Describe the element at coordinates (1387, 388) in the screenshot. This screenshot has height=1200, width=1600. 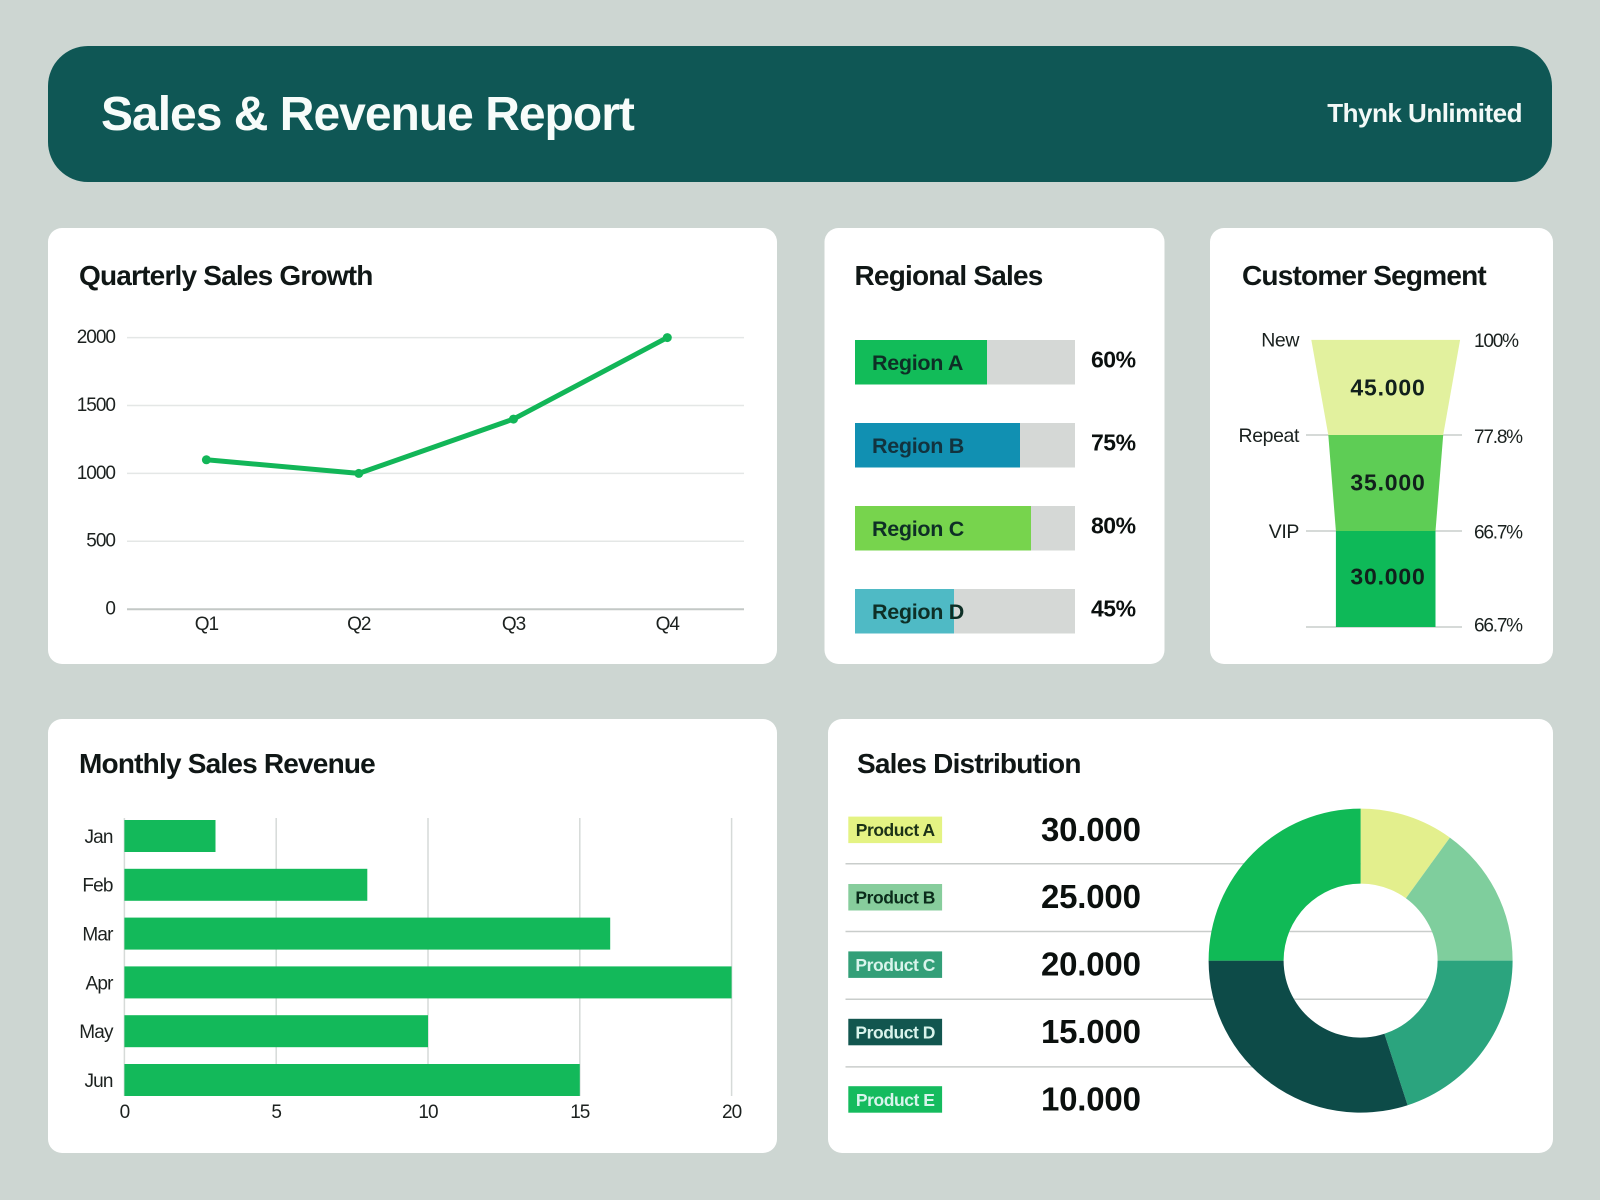
I see `svg-text: 45.000` at that location.